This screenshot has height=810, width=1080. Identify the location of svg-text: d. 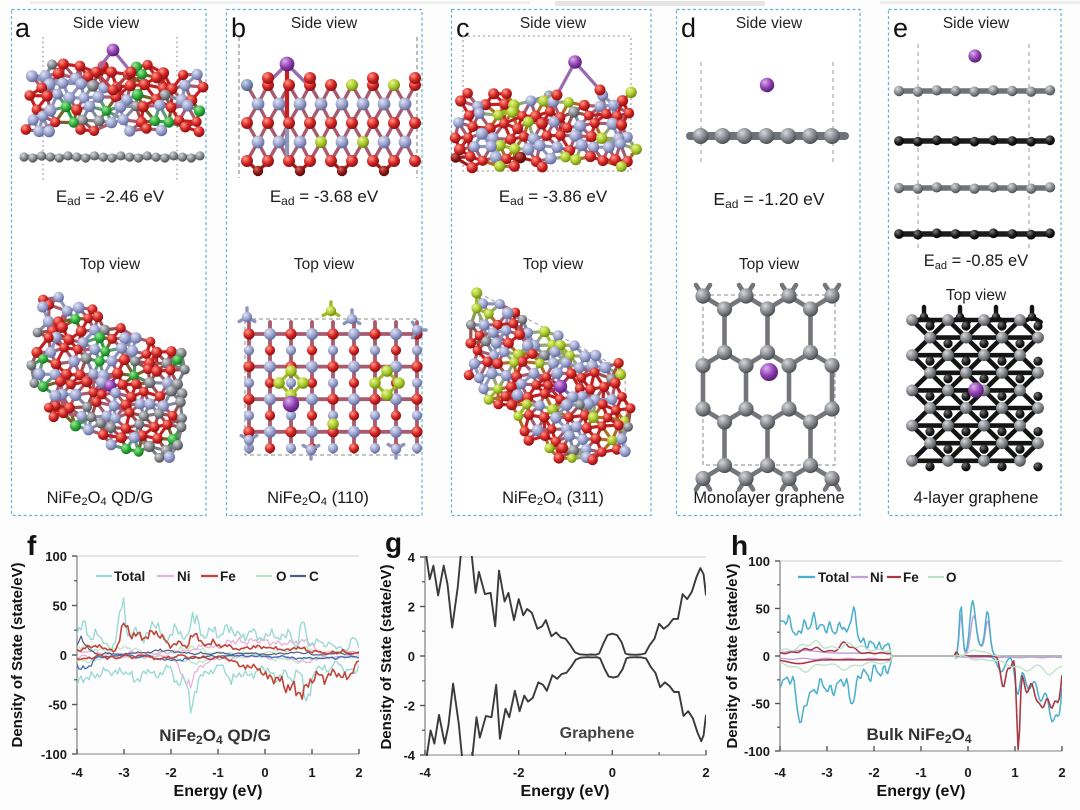
(688, 28).